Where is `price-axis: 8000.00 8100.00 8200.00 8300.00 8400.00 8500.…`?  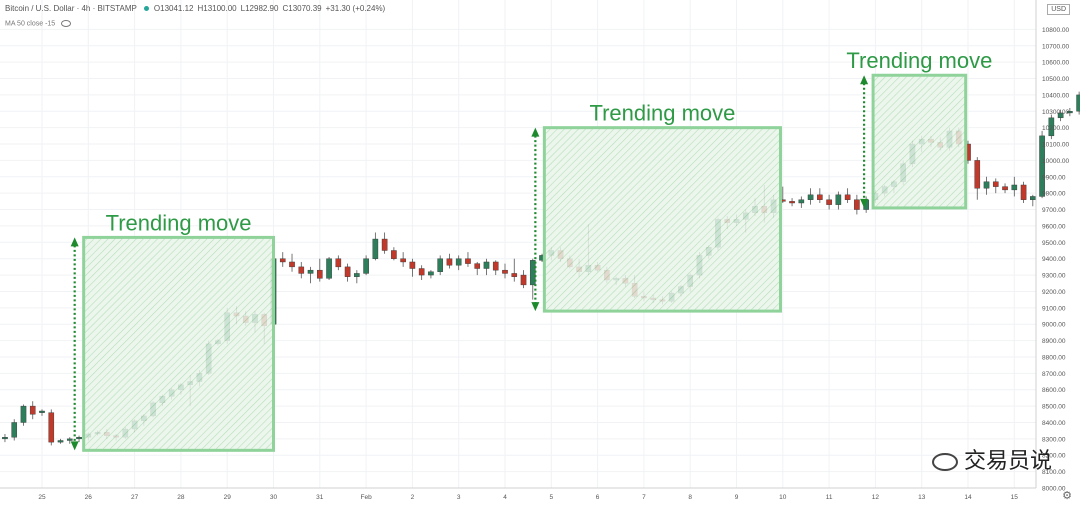
price-axis: 8000.00 8100.00 8200.00 8300.00 8400.00 8500.… is located at coordinates (1055, 260).